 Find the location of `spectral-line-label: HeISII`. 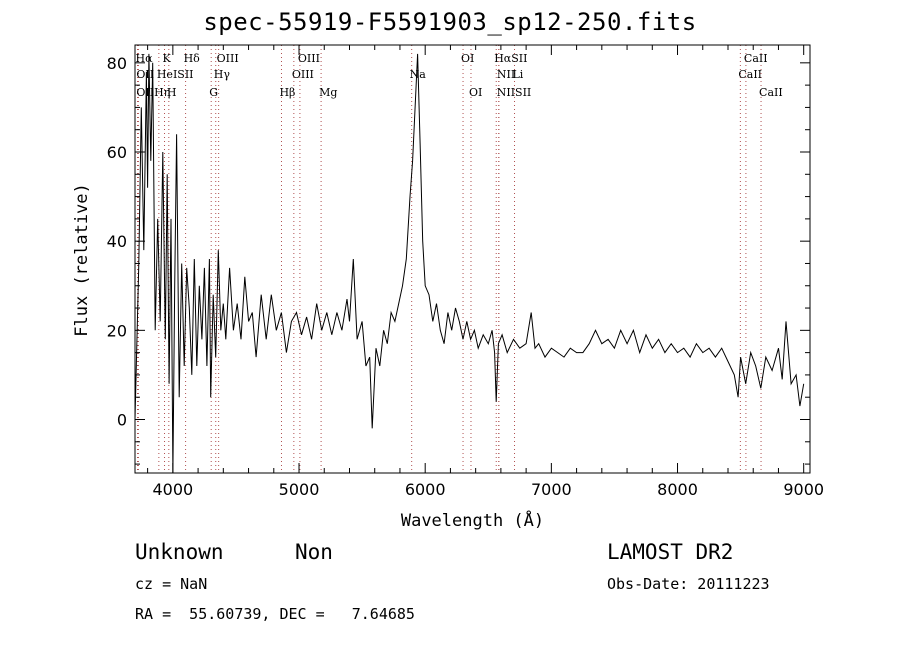

spectral-line-label: HeISII is located at coordinates (175, 74).